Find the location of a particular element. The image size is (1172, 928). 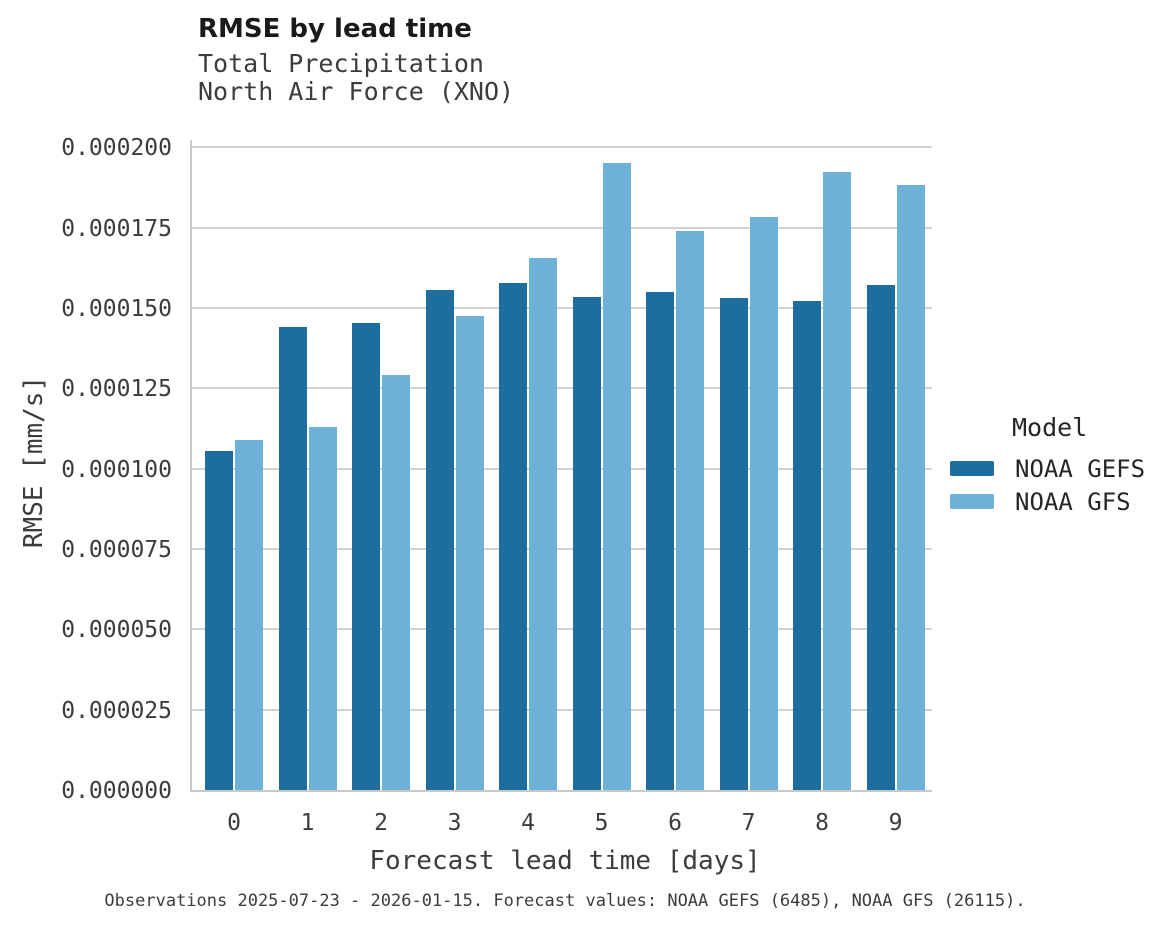

y-tick-label: 0.000050 is located at coordinates (116, 630).